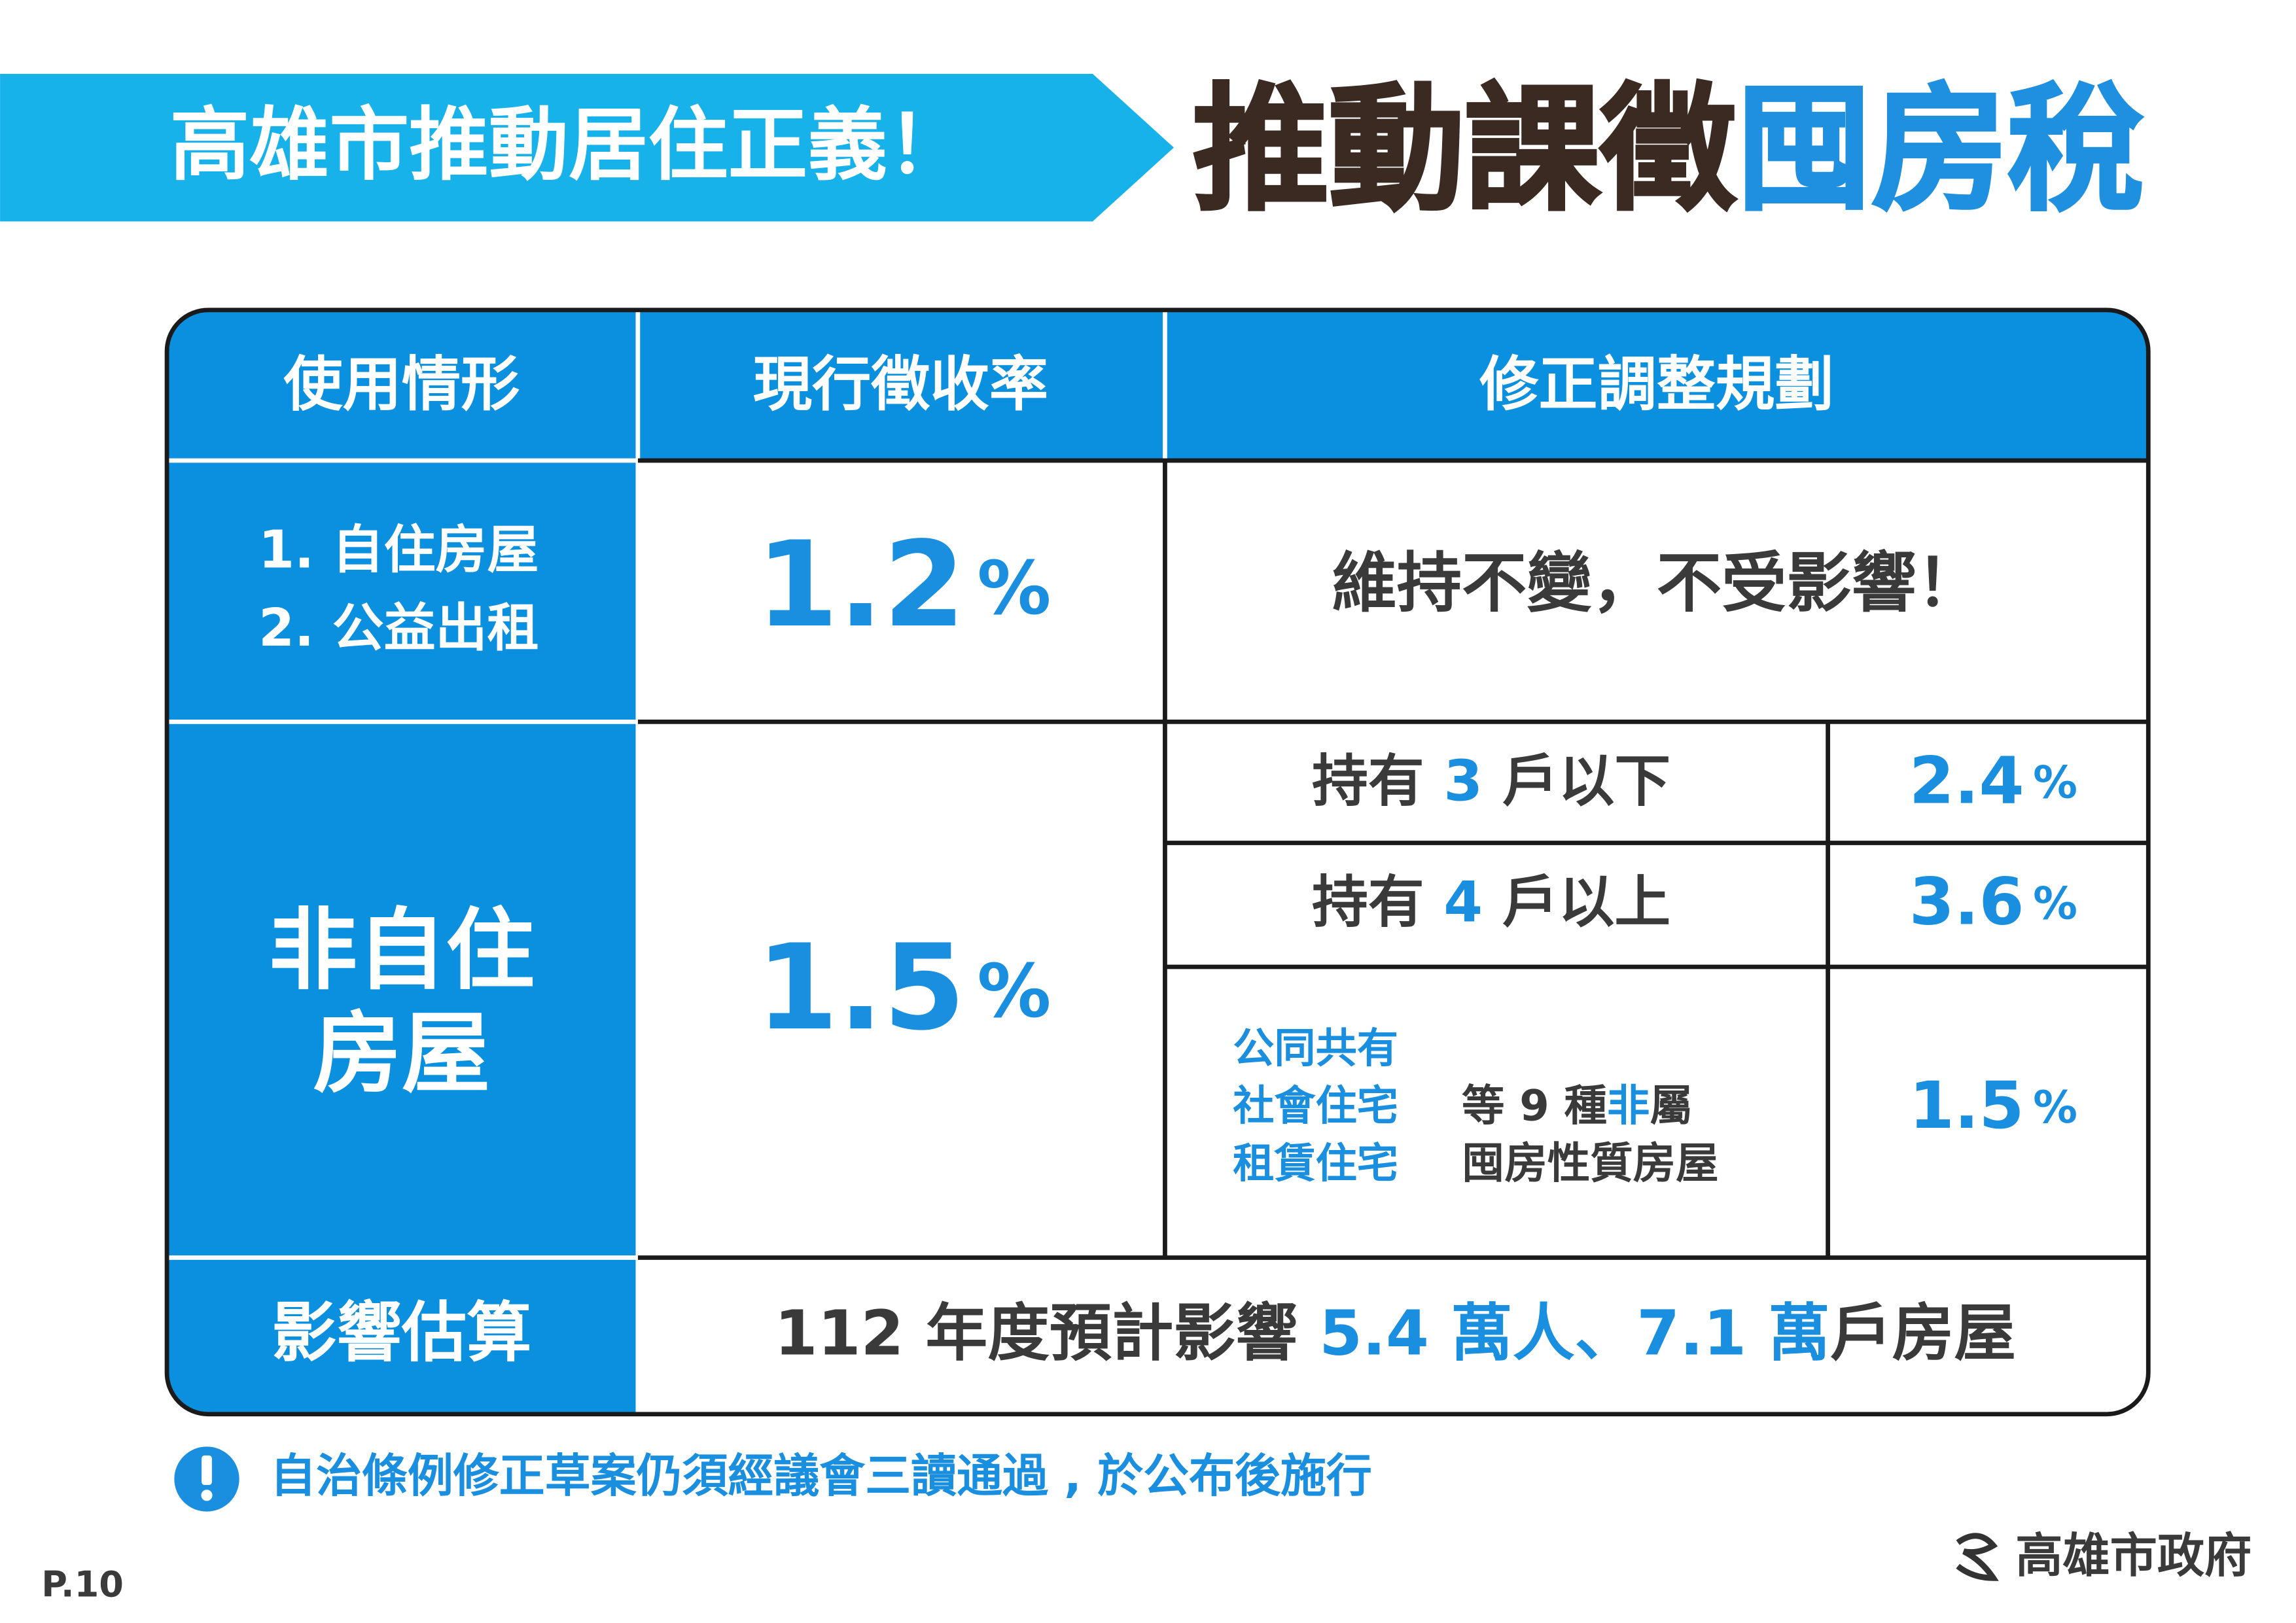 Image resolution: width=2296 pixels, height=1623 pixels. Describe the element at coordinates (1574, 1333) in the screenshot. I see `impact-part: 5.4 萬人、7.1 萬` at that location.